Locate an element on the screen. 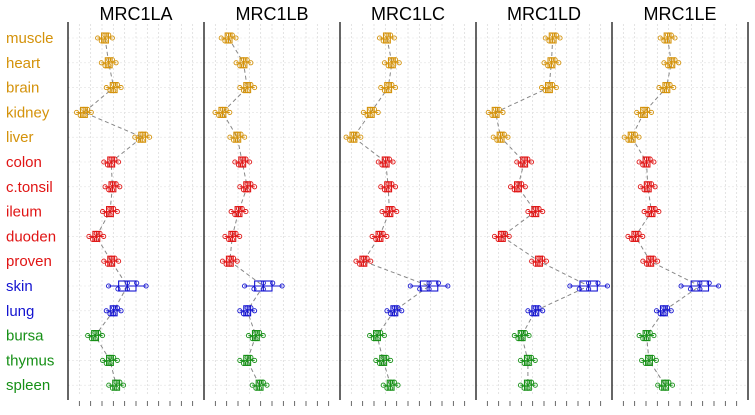 The width and height of the screenshot is (755, 415). panel-title: MRC1LE is located at coordinates (679, 14).